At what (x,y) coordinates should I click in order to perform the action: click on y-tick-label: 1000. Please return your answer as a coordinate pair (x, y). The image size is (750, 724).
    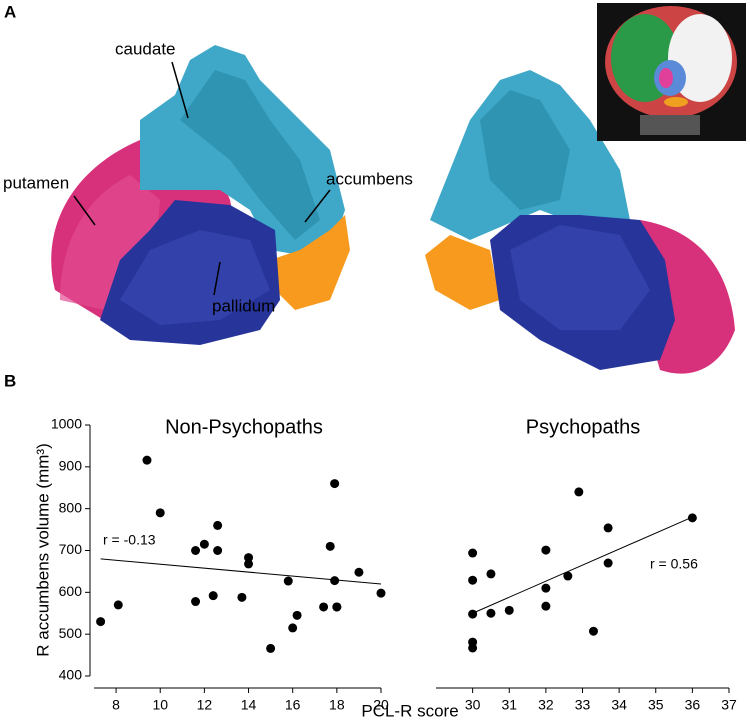
    Looking at the image, I should click on (66, 424).